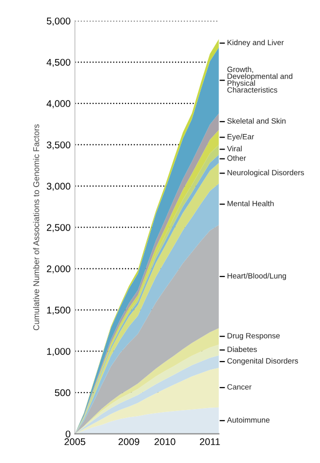 Image resolution: width=320 pixels, height=463 pixels. Describe the element at coordinates (58, 145) in the screenshot. I see `y-tick-label: 3,500` at that location.